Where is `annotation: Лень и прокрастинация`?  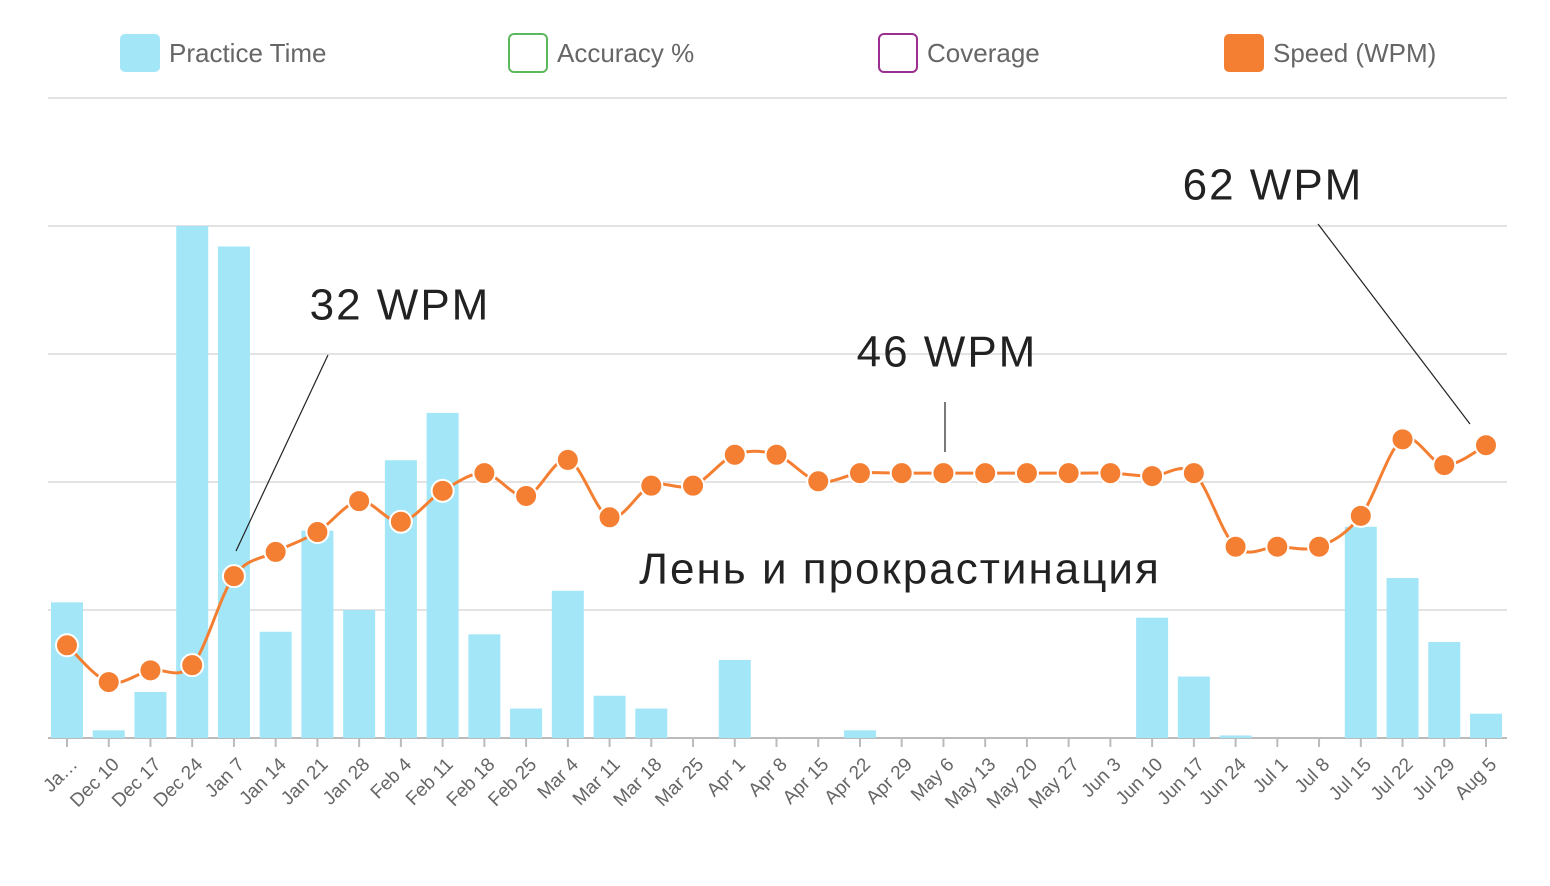 annotation: Лень и прокрастинация is located at coordinates (900, 569).